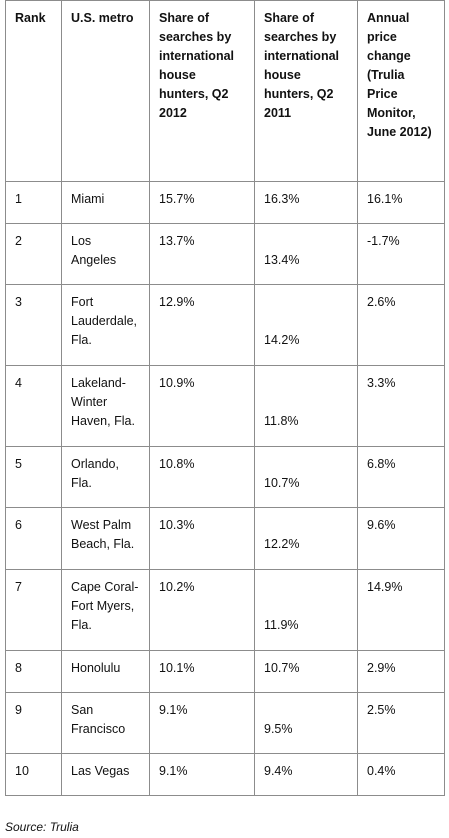  Describe the element at coordinates (202, 406) in the screenshot. I see `cell-share-2012: 10.9%` at that location.